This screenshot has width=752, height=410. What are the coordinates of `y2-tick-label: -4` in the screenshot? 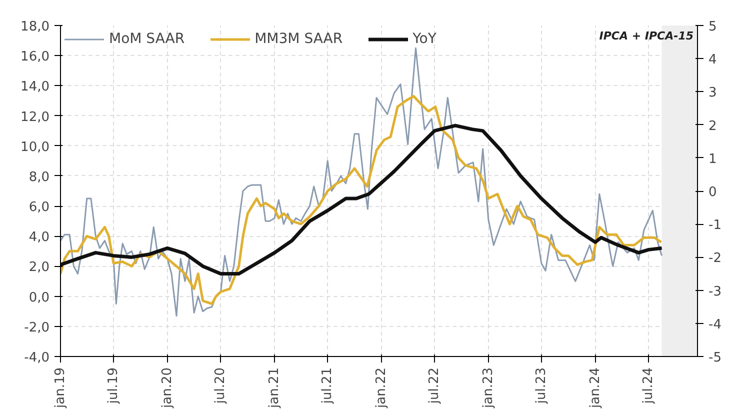 It's located at (715, 324).